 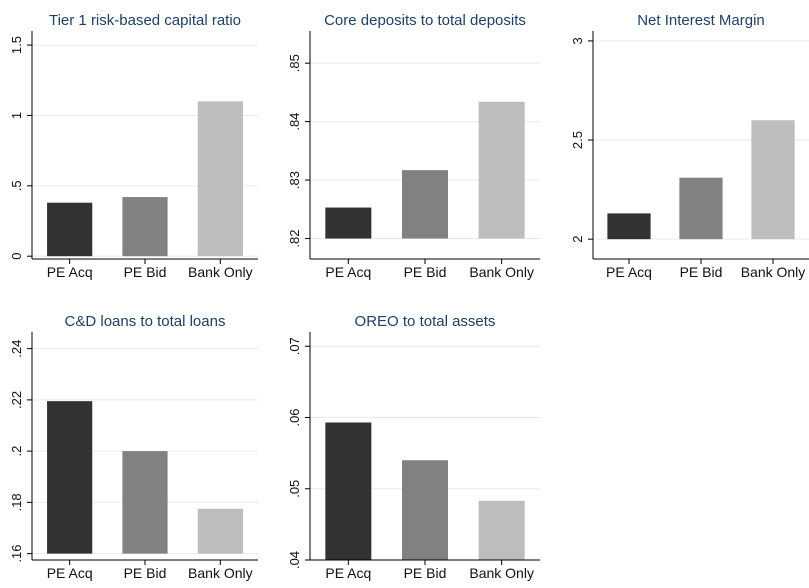 I want to click on y-tick-label: .2, so click(x=16, y=451).